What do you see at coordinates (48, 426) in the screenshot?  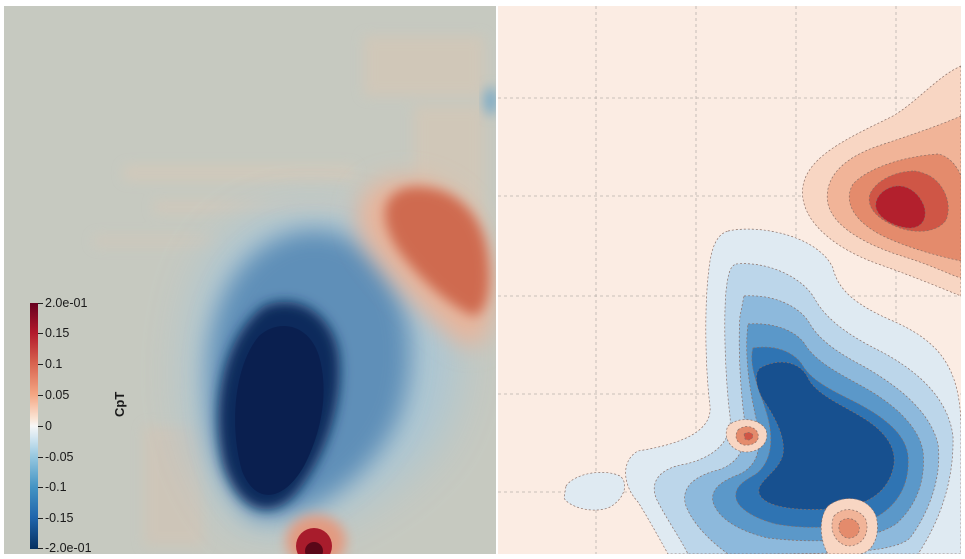 I see `colorbar-label: 0` at bounding box center [48, 426].